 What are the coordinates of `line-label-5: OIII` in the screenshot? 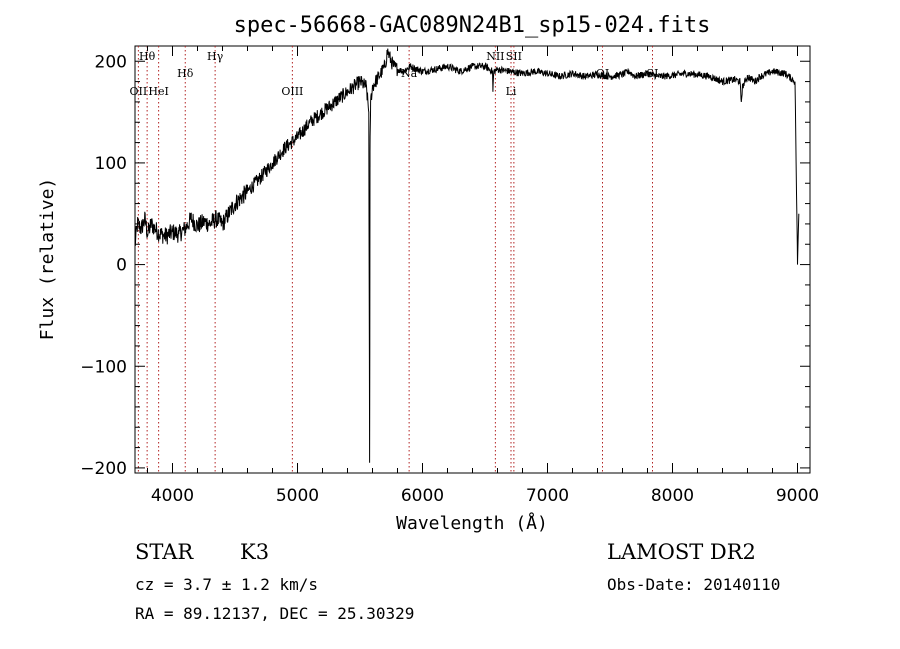 It's located at (292, 91).